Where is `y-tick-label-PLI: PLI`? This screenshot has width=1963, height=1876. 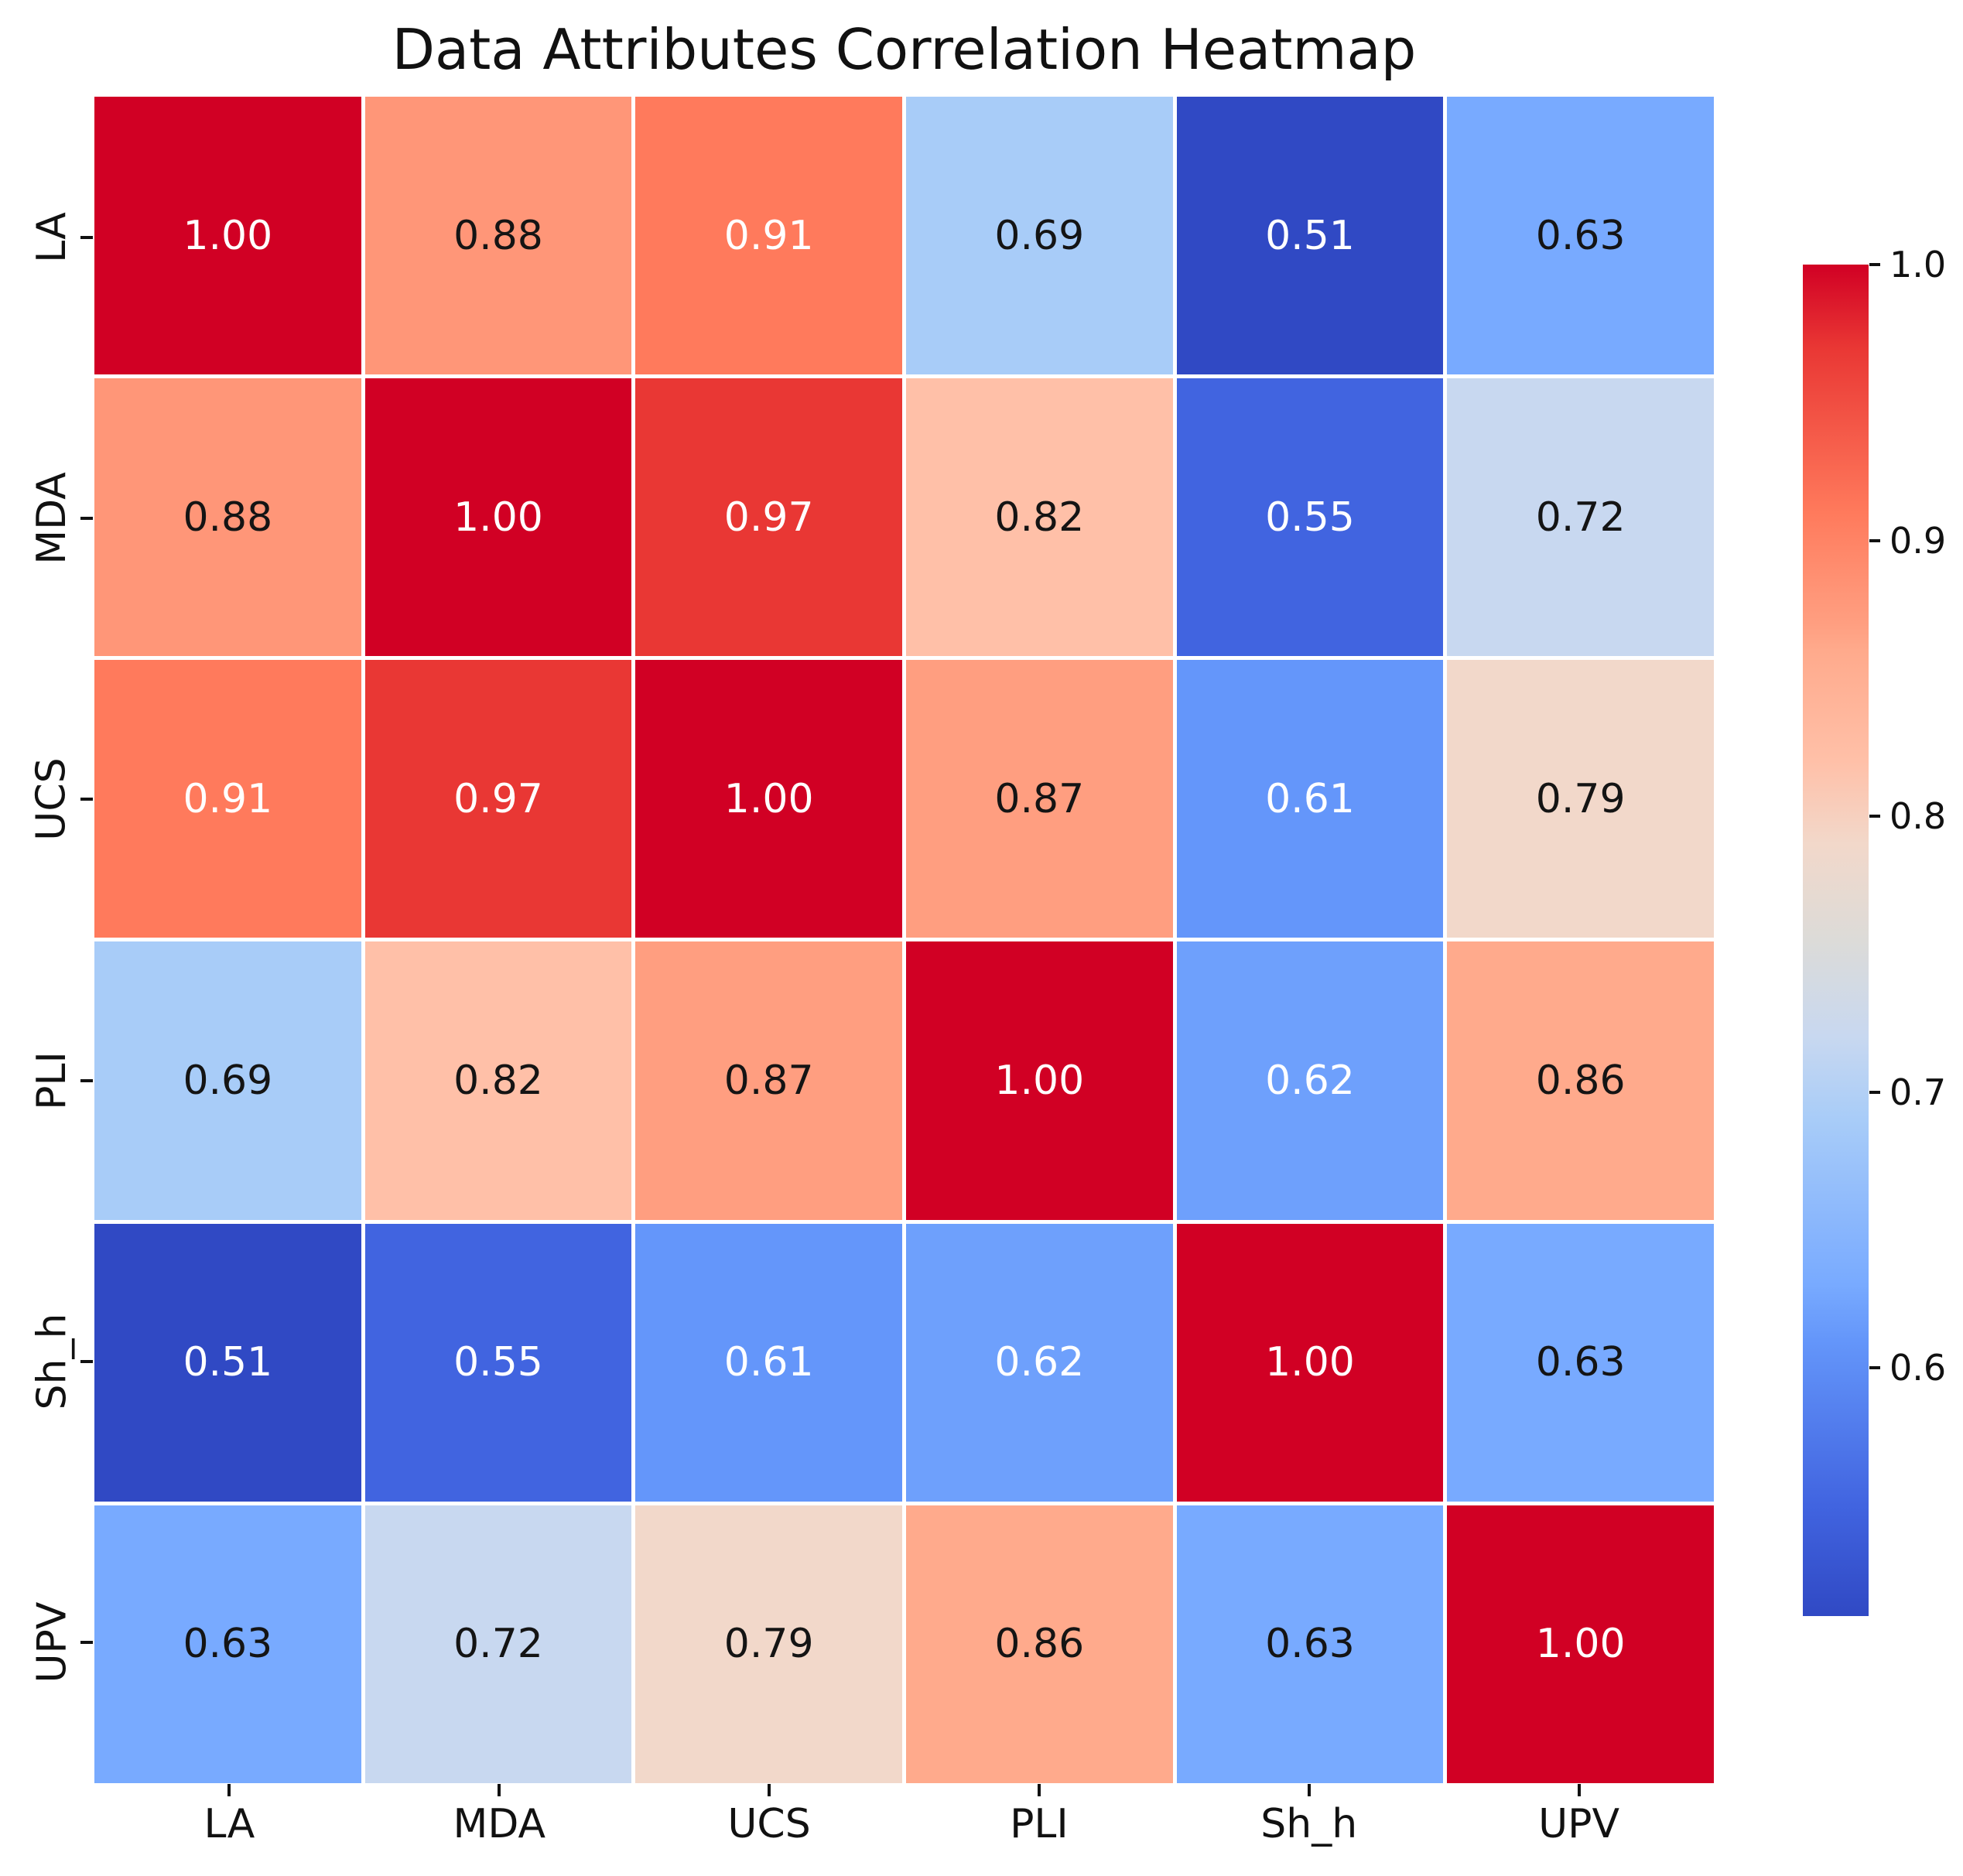 y-tick-label-PLI: PLI is located at coordinates (52, 1080).